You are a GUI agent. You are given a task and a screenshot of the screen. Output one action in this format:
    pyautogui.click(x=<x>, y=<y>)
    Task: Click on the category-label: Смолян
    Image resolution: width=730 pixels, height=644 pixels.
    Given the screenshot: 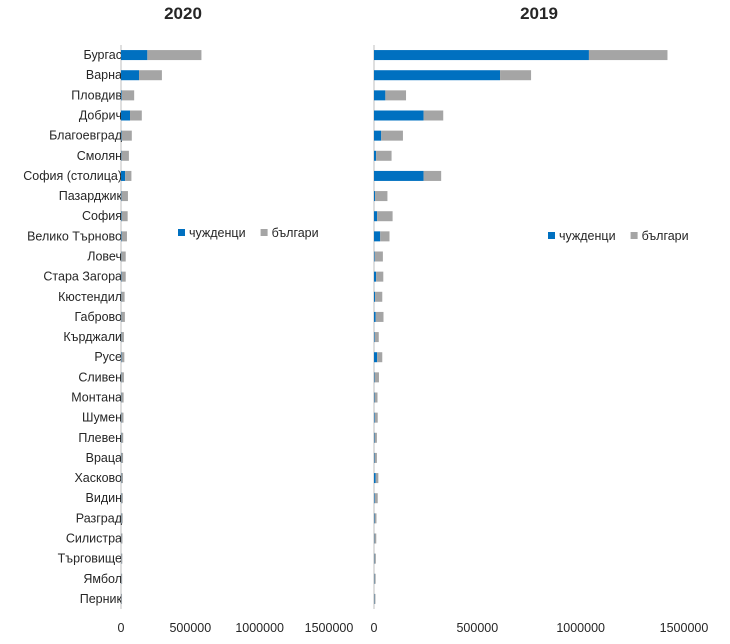 What is the action you would take?
    pyautogui.click(x=99, y=156)
    